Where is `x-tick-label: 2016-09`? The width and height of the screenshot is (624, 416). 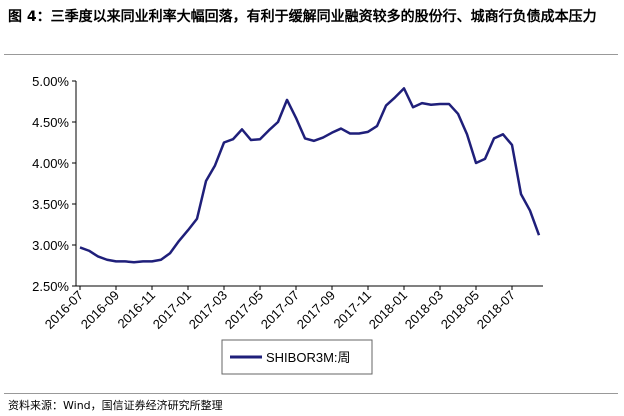 x-tick-label: 2016-09 is located at coordinates (100, 310).